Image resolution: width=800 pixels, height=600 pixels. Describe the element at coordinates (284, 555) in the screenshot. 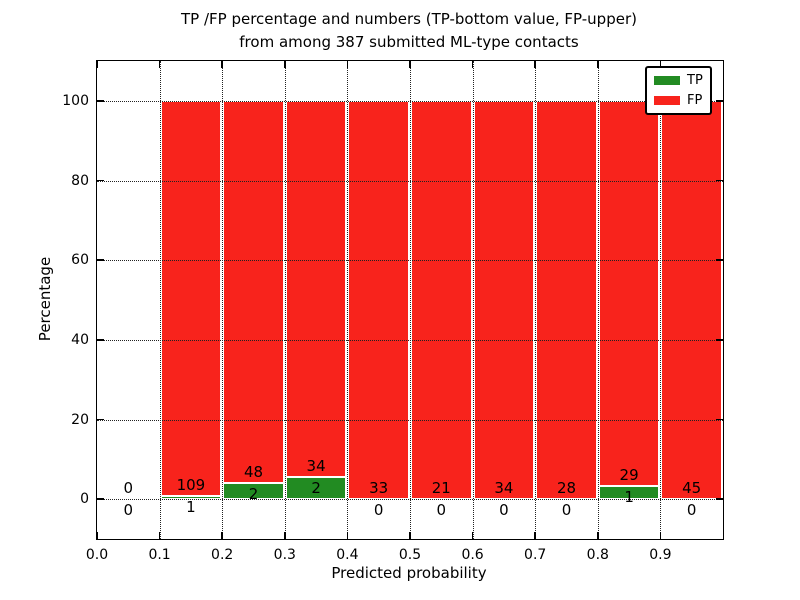

I see `x-tick-label: 0.3` at that location.